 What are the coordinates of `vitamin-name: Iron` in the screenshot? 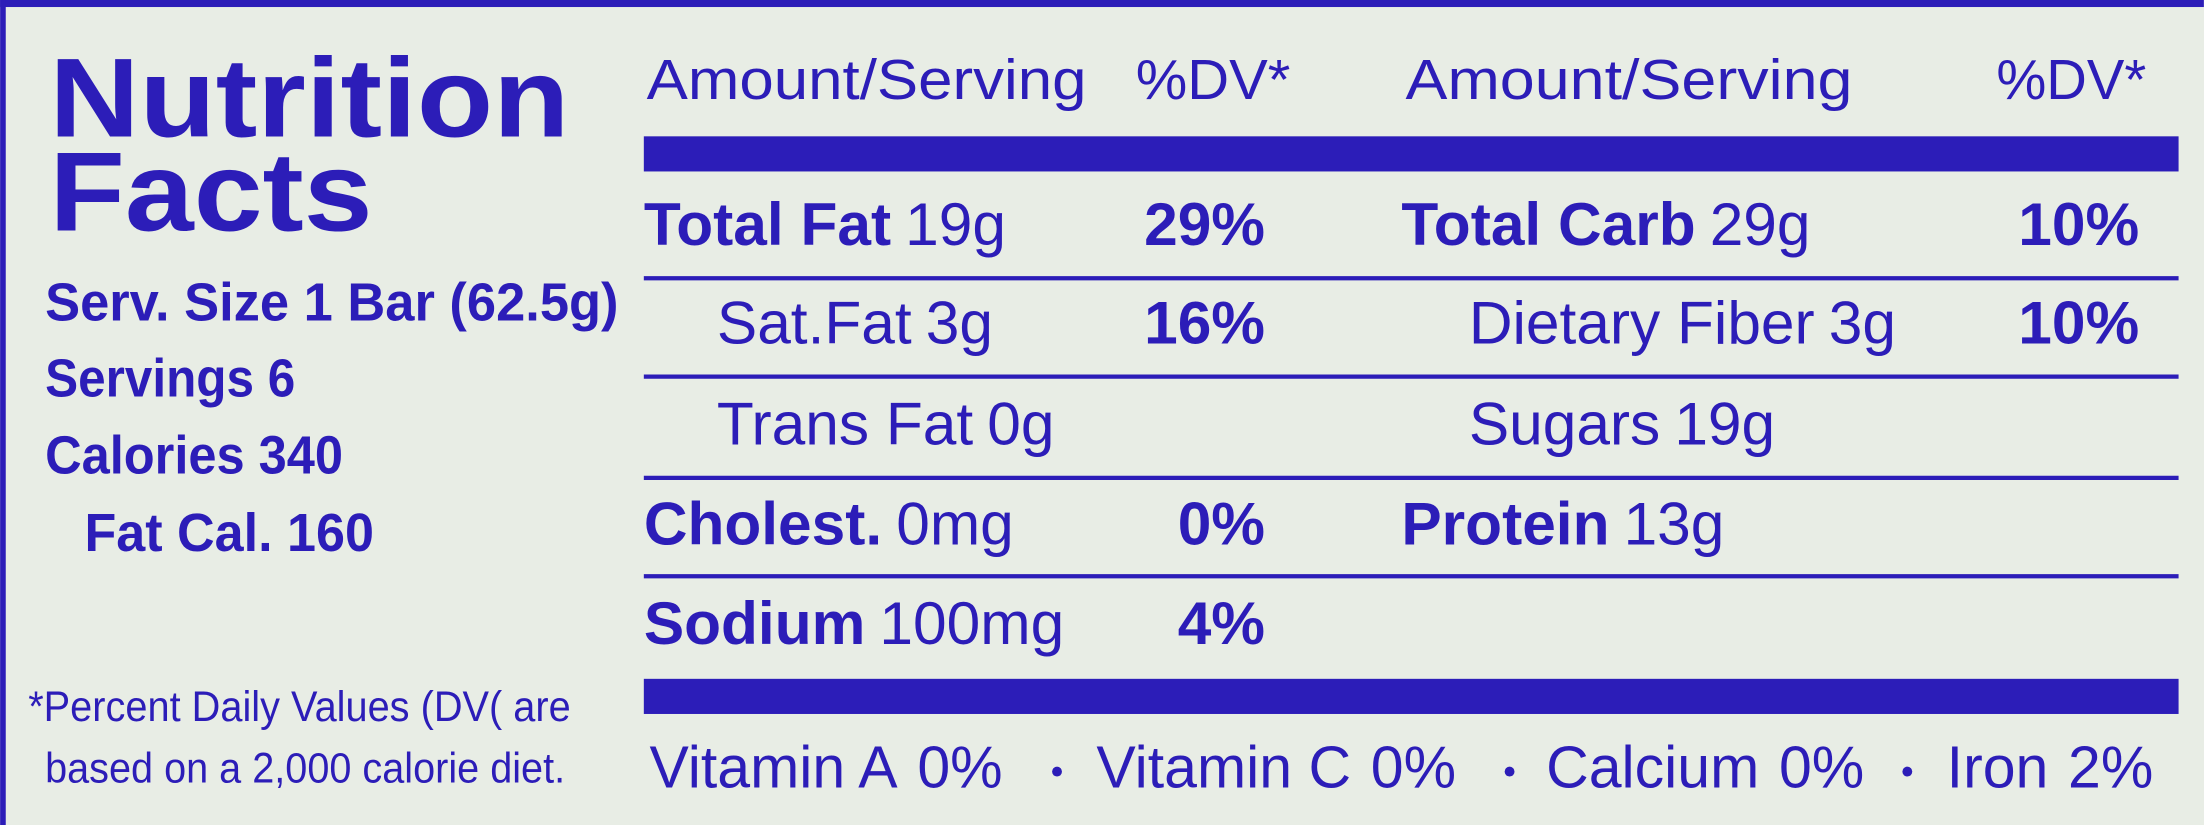 It's located at (1998, 767).